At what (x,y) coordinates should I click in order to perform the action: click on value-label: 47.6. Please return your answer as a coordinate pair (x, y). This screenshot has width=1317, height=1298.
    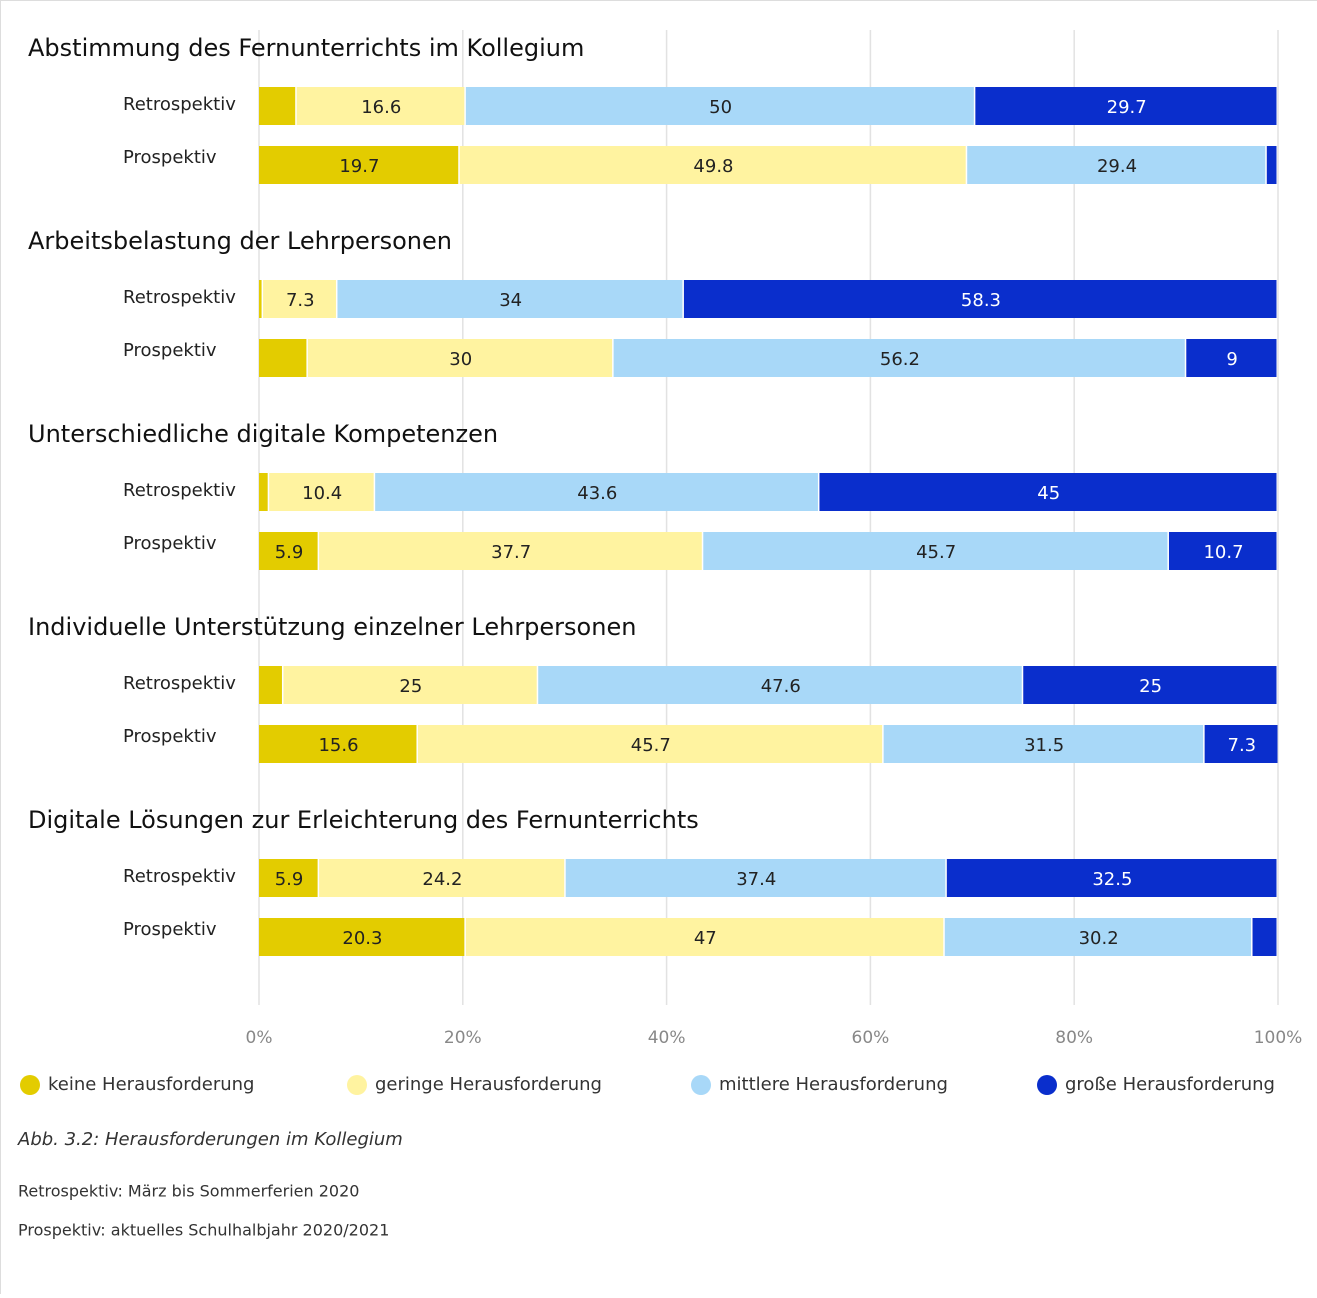
    Looking at the image, I should click on (781, 686).